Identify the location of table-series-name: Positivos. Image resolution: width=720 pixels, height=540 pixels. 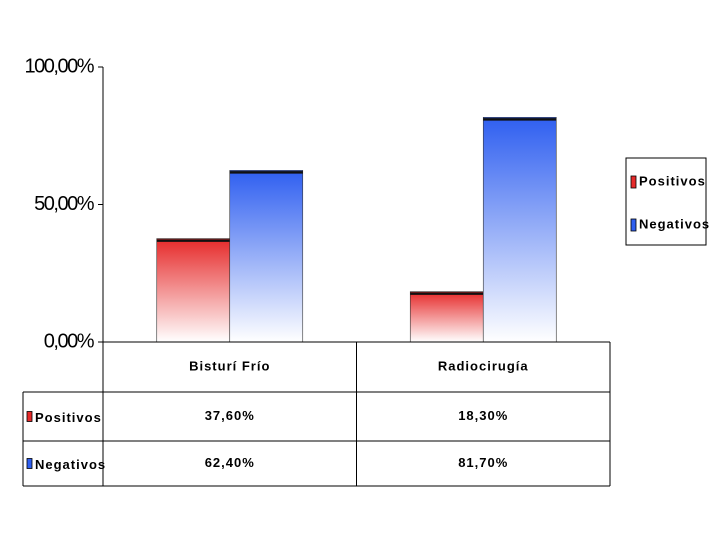
(68, 417).